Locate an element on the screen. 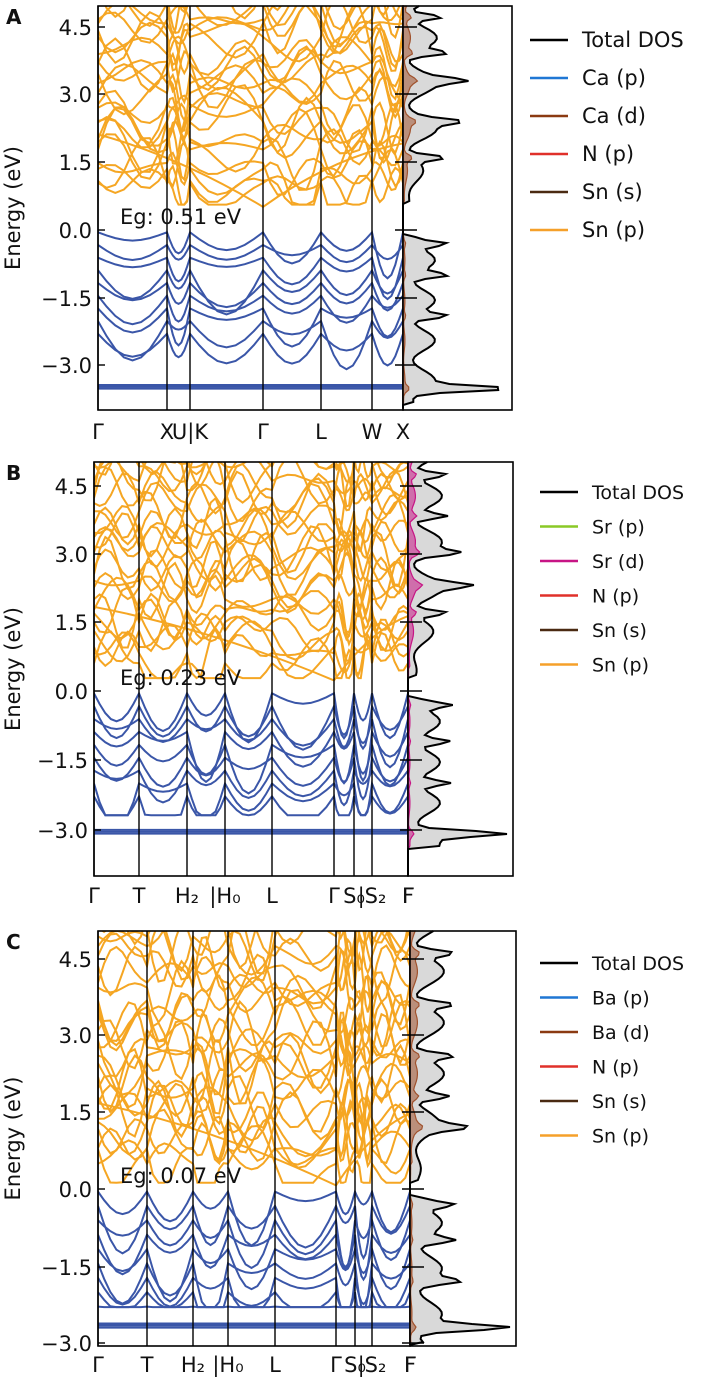  kpoint-label: U|K is located at coordinates (190, 432).